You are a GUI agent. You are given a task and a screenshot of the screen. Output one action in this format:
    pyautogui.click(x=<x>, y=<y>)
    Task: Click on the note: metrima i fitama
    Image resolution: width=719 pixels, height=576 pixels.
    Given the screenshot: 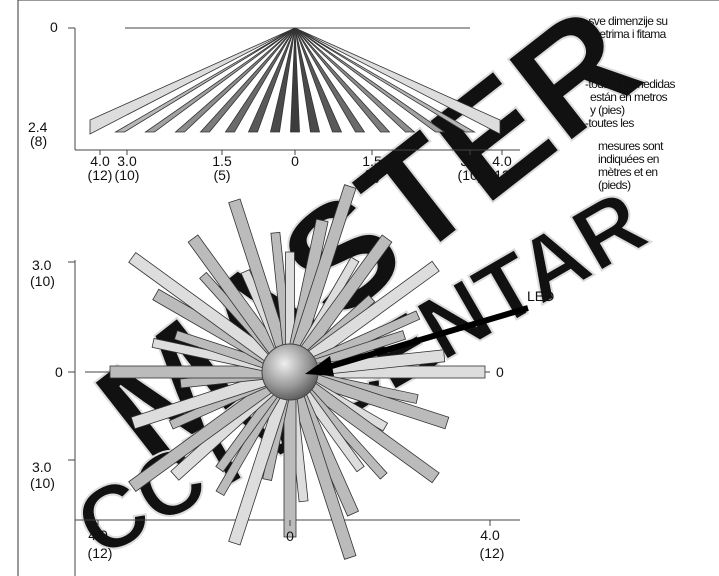 What is the action you would take?
    pyautogui.click(x=628, y=34)
    